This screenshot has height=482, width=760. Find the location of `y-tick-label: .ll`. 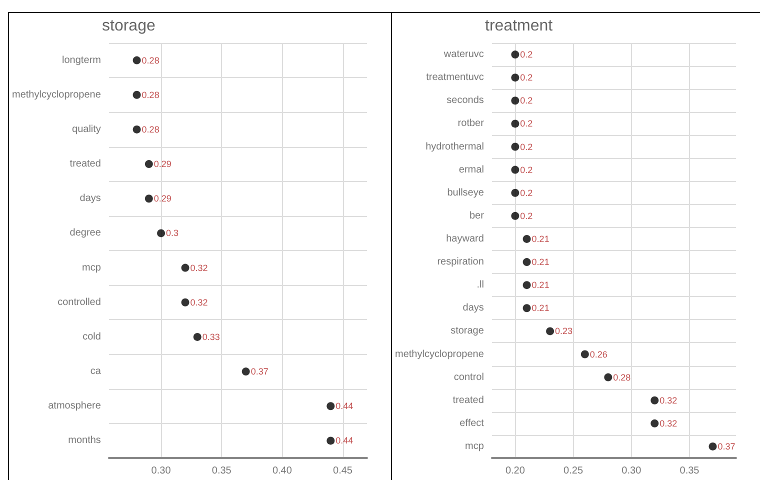

y-tick-label: .ll is located at coordinates (480, 285).